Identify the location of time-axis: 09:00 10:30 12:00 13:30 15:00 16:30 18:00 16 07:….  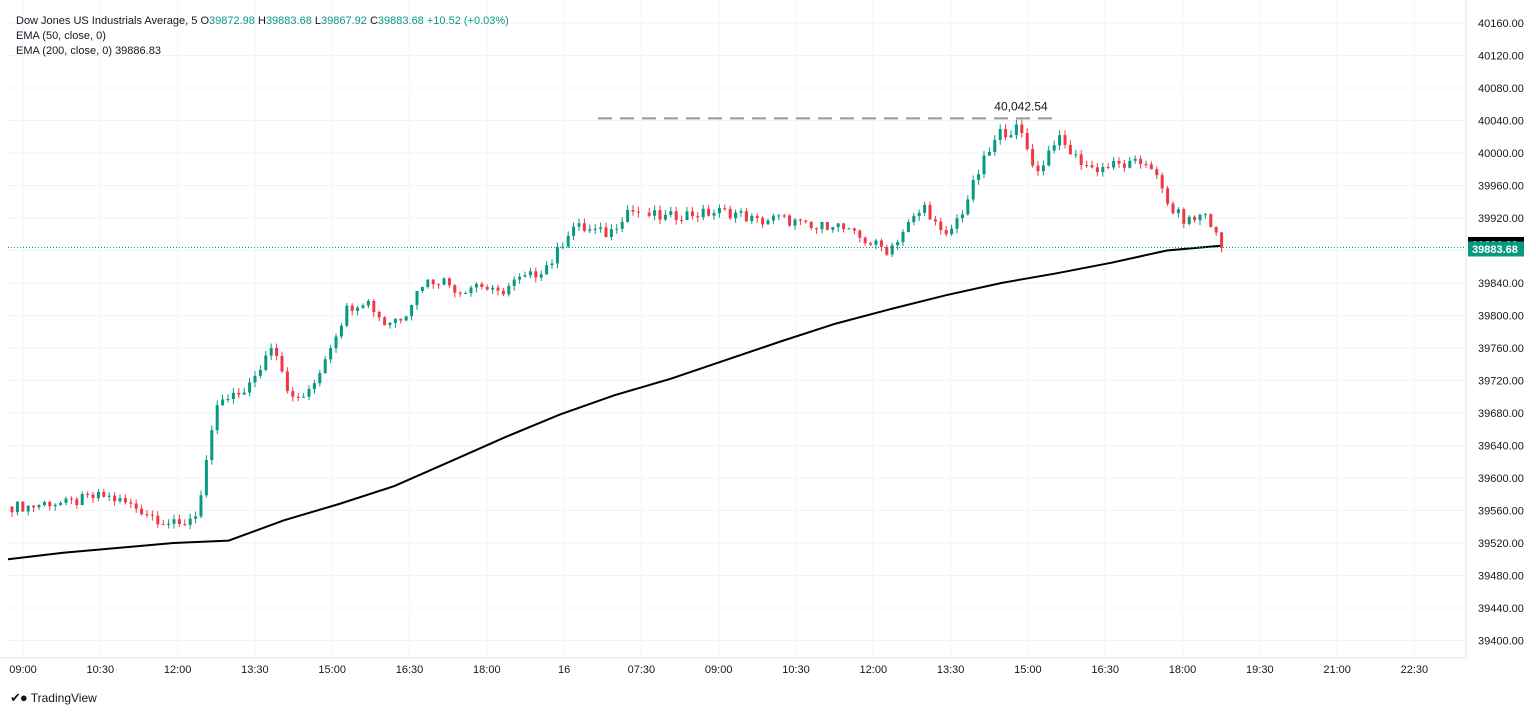
(733, 666).